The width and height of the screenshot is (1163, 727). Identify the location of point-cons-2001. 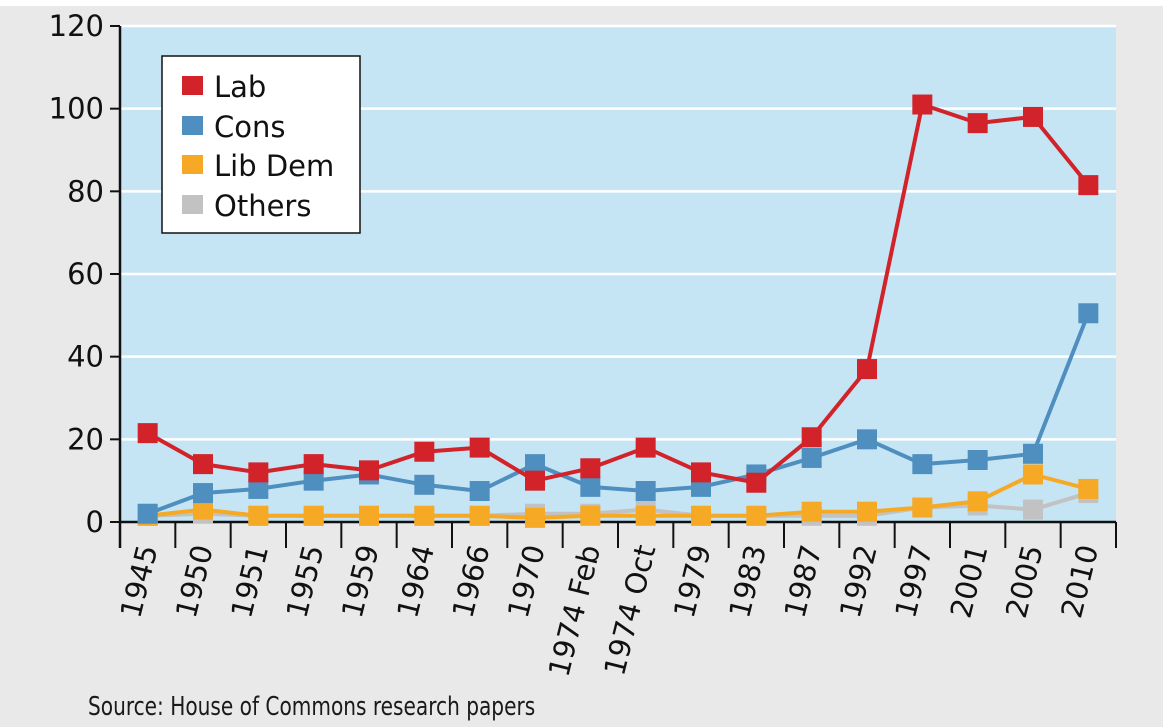
(977, 460).